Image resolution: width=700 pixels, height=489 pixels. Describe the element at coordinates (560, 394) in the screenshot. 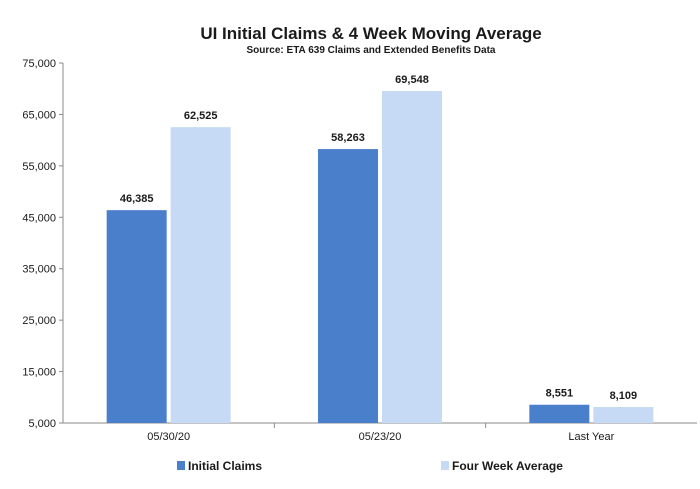

I see `data-label: 8,551` at that location.